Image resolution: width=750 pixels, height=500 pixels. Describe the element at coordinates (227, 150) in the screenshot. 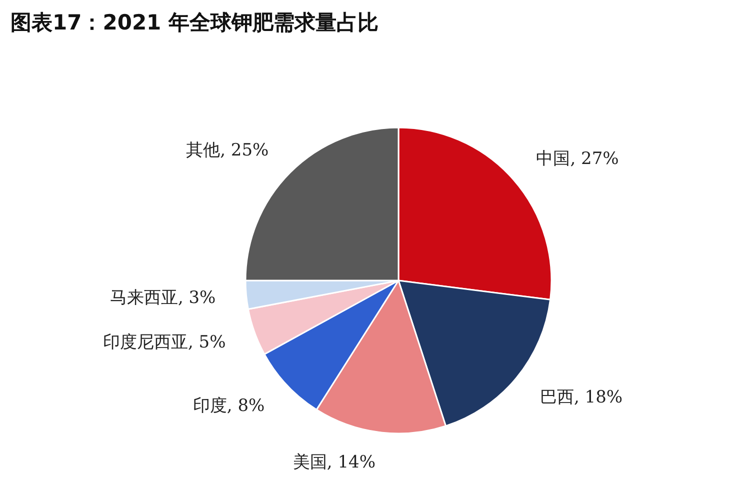

I see `slice-label: 其他, 25%` at that location.